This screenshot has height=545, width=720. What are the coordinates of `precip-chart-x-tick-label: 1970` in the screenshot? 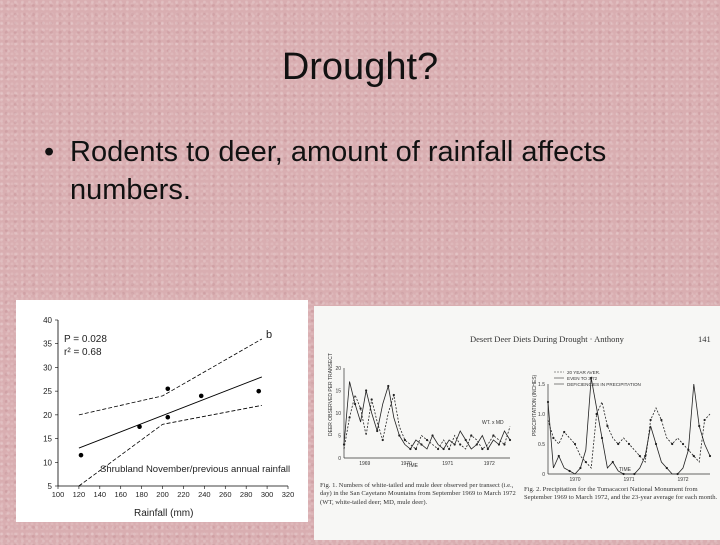 It's located at (574, 480).